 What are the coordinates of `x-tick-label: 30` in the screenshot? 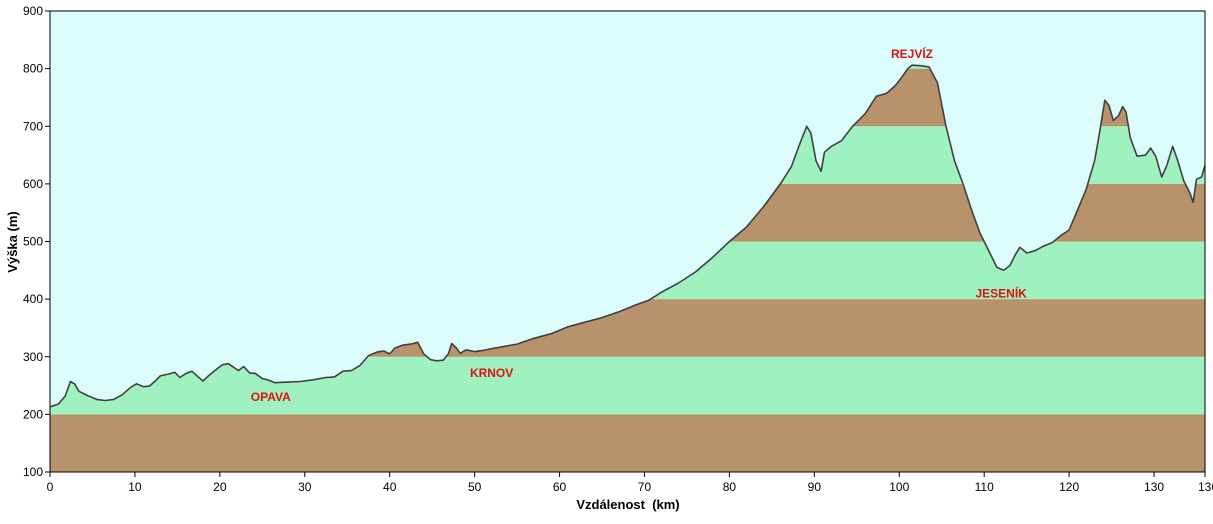 It's located at (305, 487).